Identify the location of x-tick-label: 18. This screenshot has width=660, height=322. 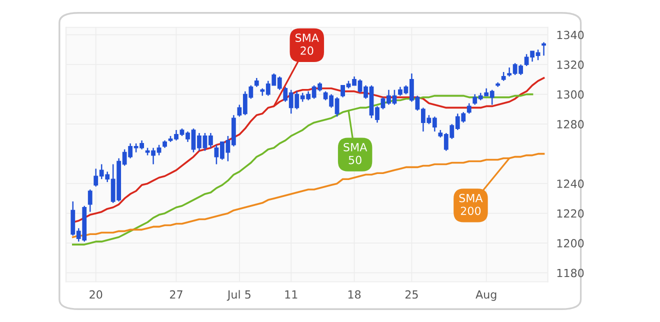
(354, 294).